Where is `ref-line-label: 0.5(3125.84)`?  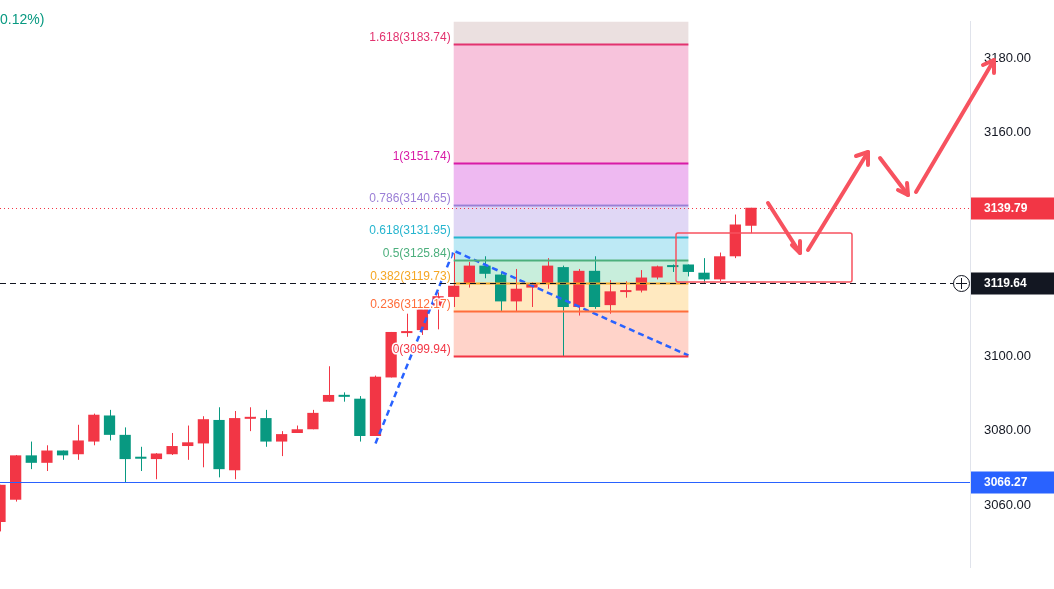
ref-line-label: 0.5(3125.84) is located at coordinates (416, 252).